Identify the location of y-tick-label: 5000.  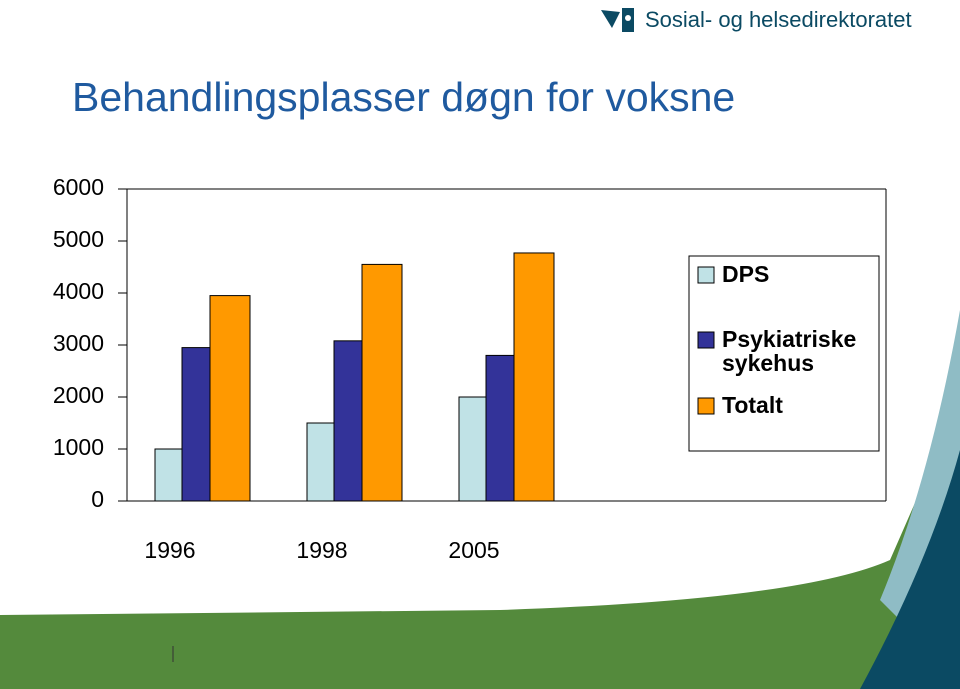
(78, 239).